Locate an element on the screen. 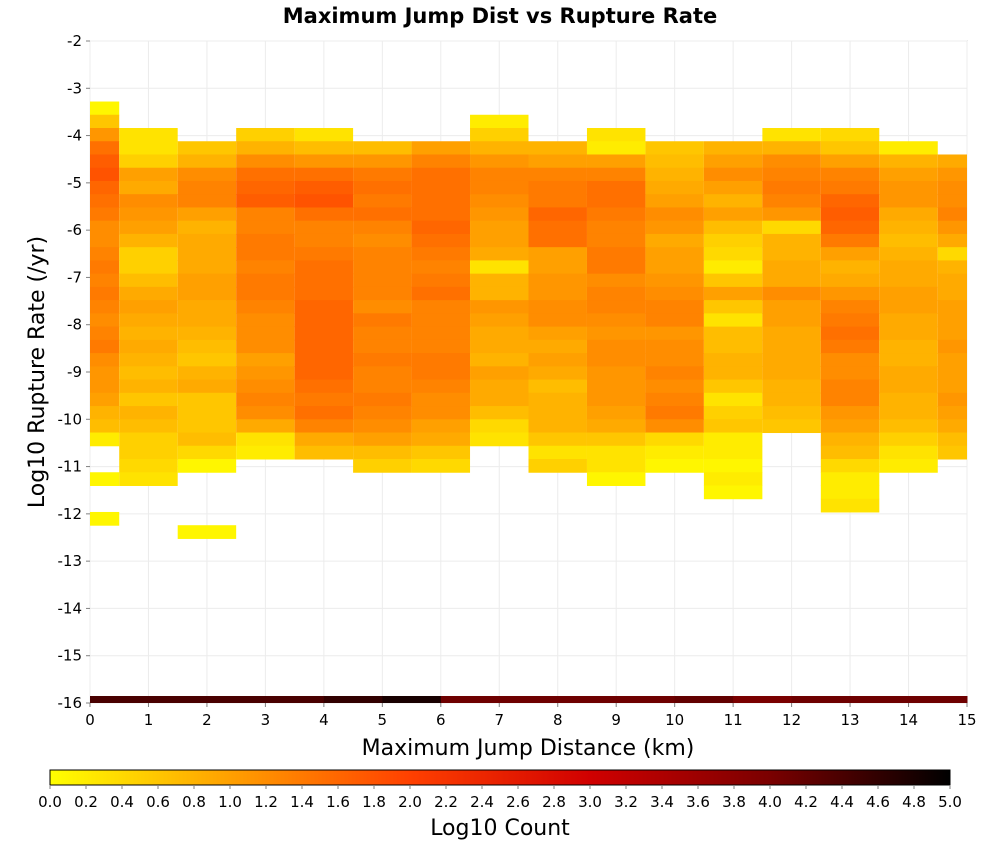 The image size is (1000, 850). y-axis-ticks: -2 -3 -4 -5 -6 -7 -8 -9 -10 -11 -12 -13 -14 -15 -16 is located at coordinates (74, 372).